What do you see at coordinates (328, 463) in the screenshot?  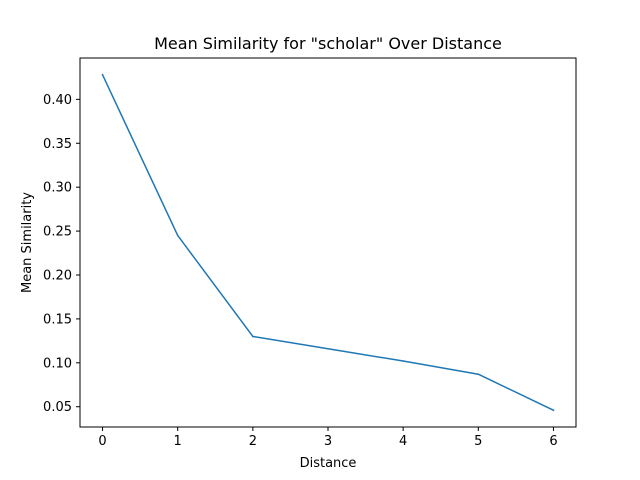 I see `x-axis-label: Distance` at bounding box center [328, 463].